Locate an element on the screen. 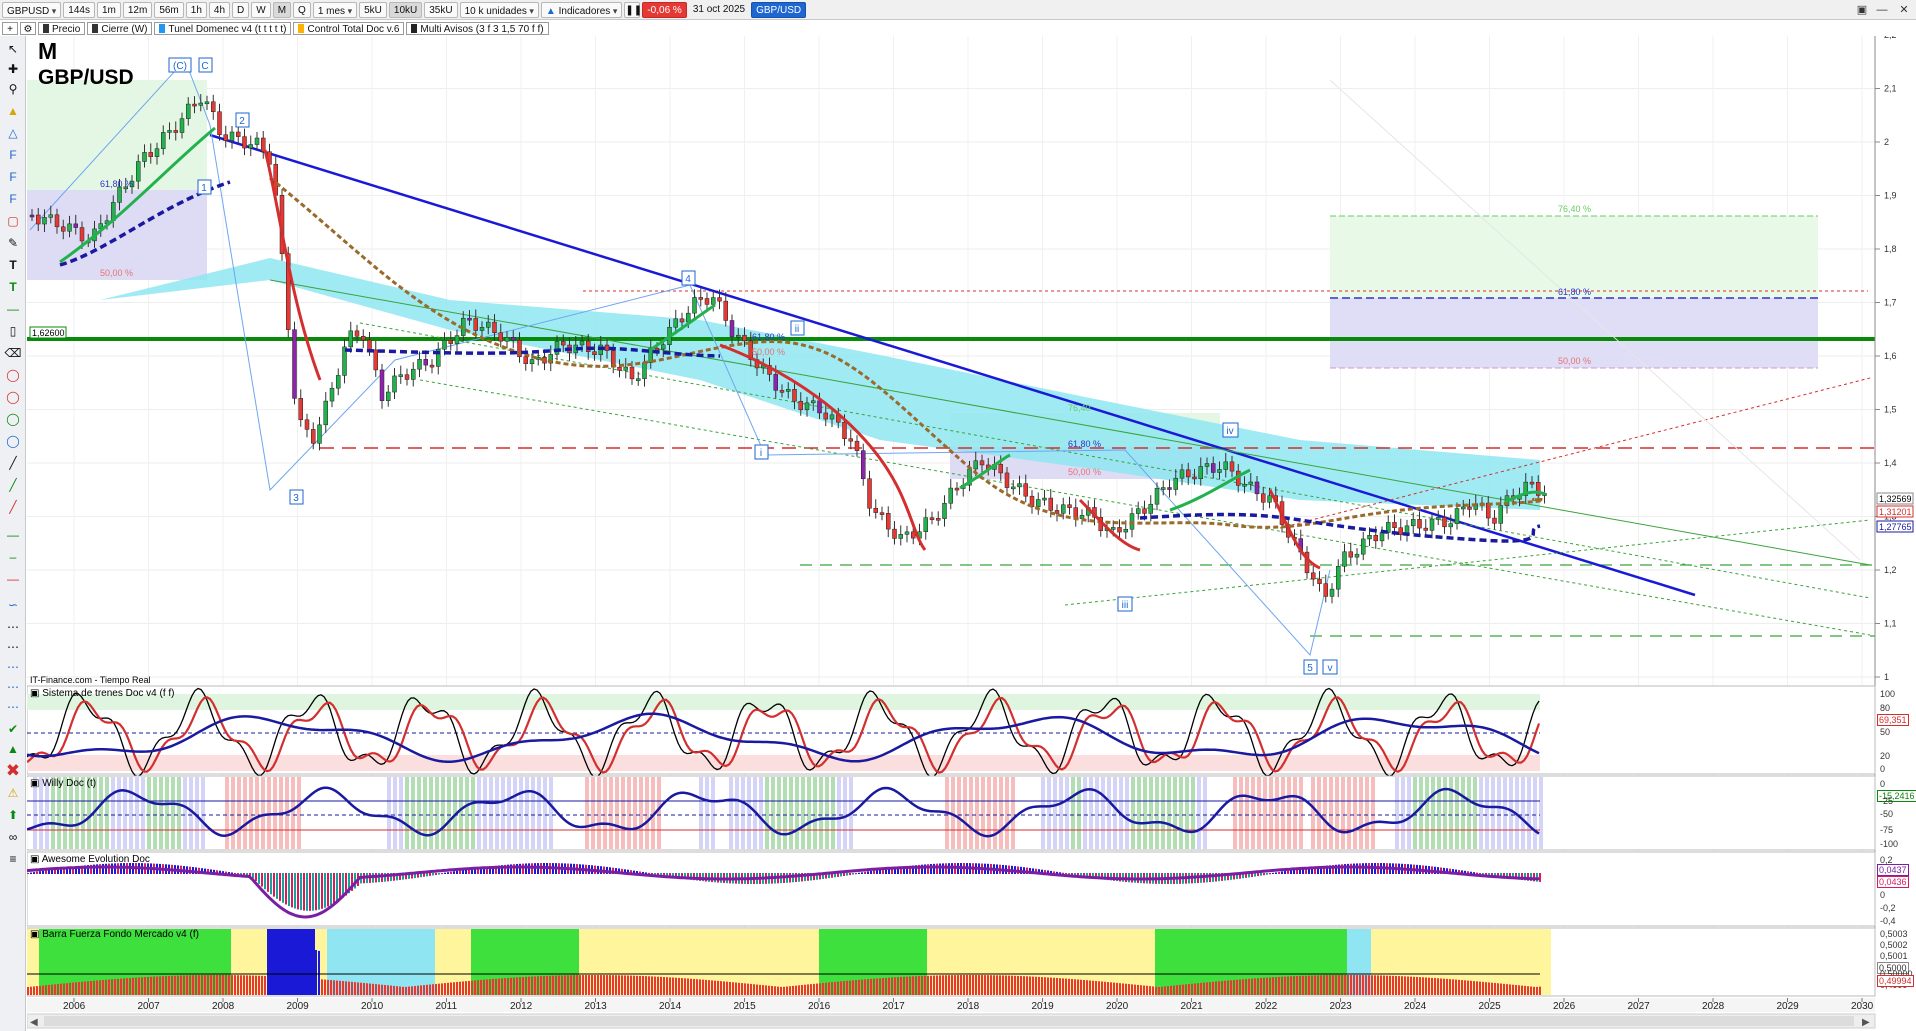  pause-icon: ❚❚ is located at coordinates (633, 9).